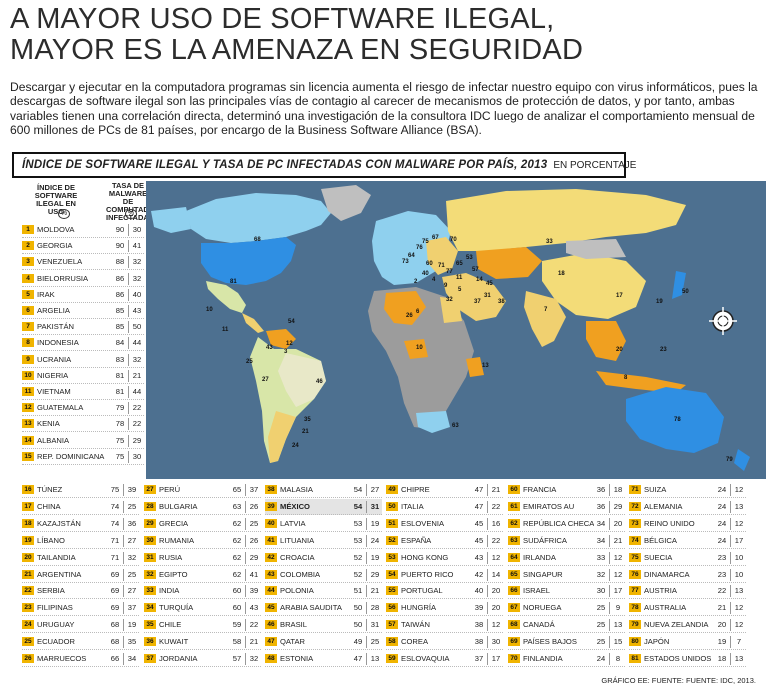 This screenshot has width=768, height=691. I want to click on illegal-index-value: 52, so click(358, 557).